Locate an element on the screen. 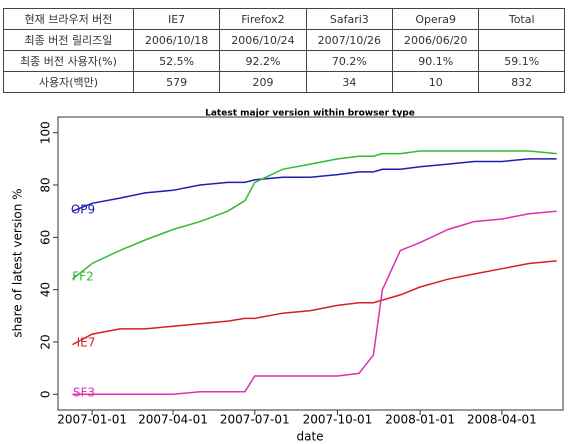  table-cell: 2006/10/18 is located at coordinates (176, 40).